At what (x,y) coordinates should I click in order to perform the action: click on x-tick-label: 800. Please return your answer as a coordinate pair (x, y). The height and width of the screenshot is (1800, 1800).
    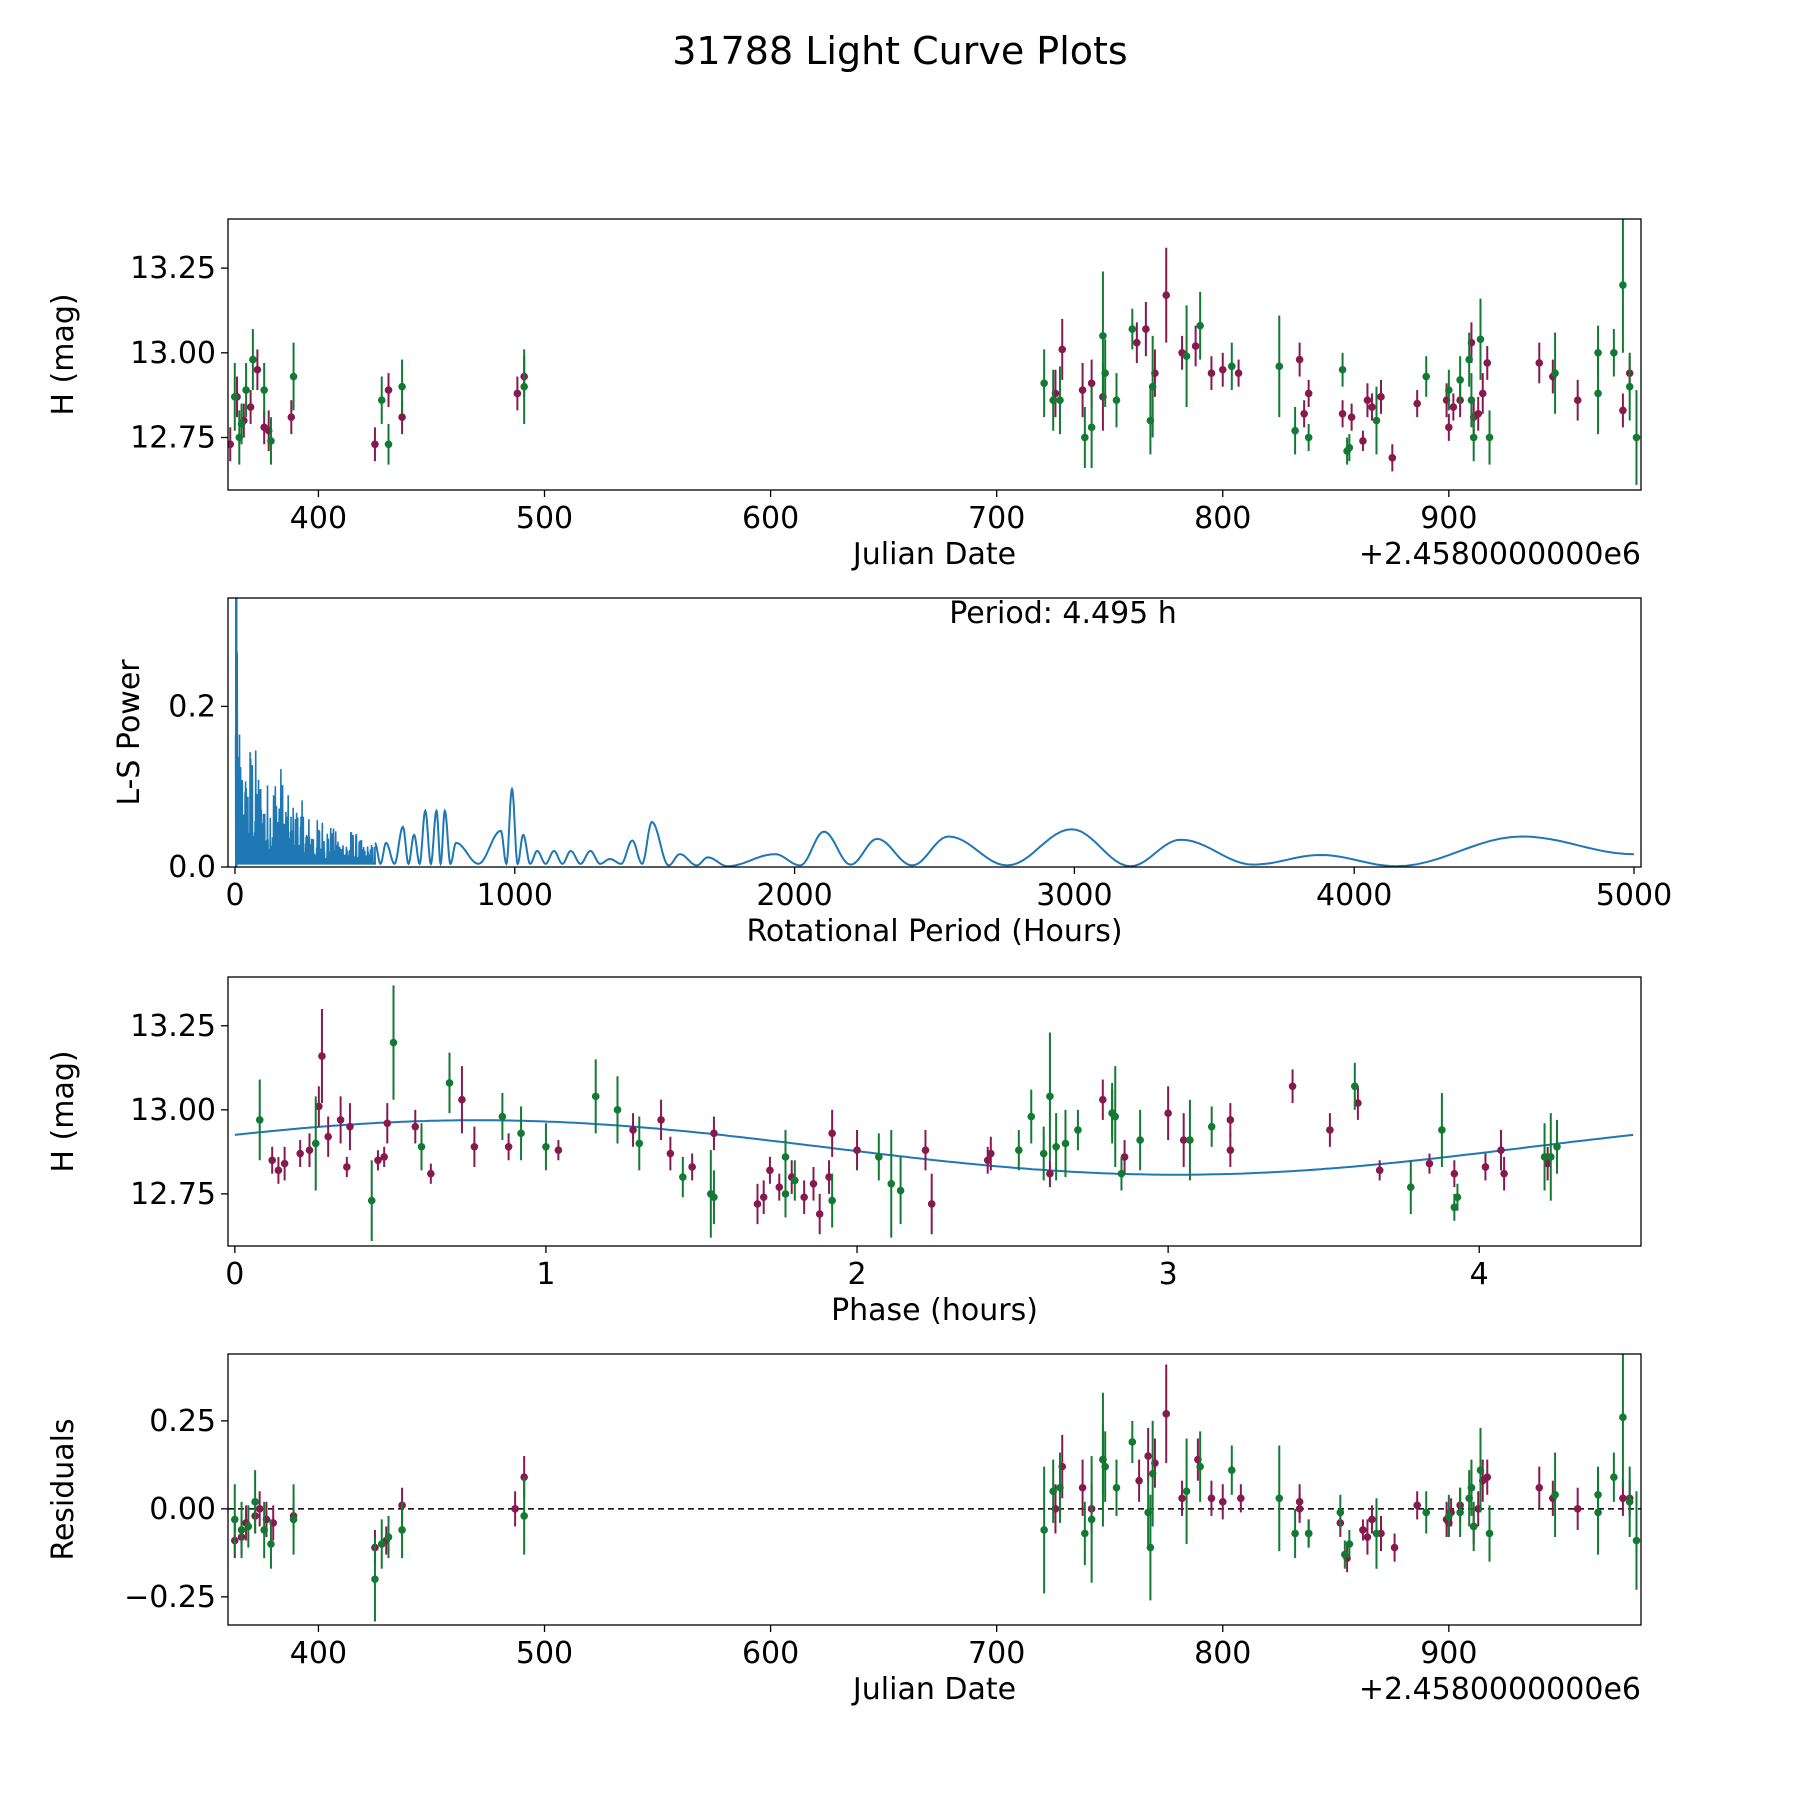
    Looking at the image, I should click on (1222, 1653).